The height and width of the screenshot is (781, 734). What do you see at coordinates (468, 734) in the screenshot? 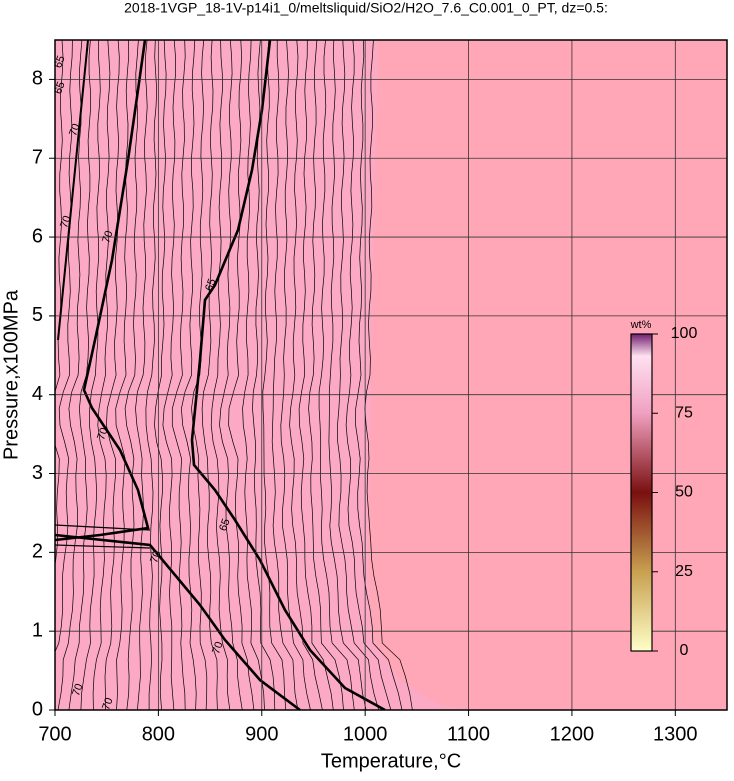
I see `x-tick-label: 1100` at bounding box center [468, 734].